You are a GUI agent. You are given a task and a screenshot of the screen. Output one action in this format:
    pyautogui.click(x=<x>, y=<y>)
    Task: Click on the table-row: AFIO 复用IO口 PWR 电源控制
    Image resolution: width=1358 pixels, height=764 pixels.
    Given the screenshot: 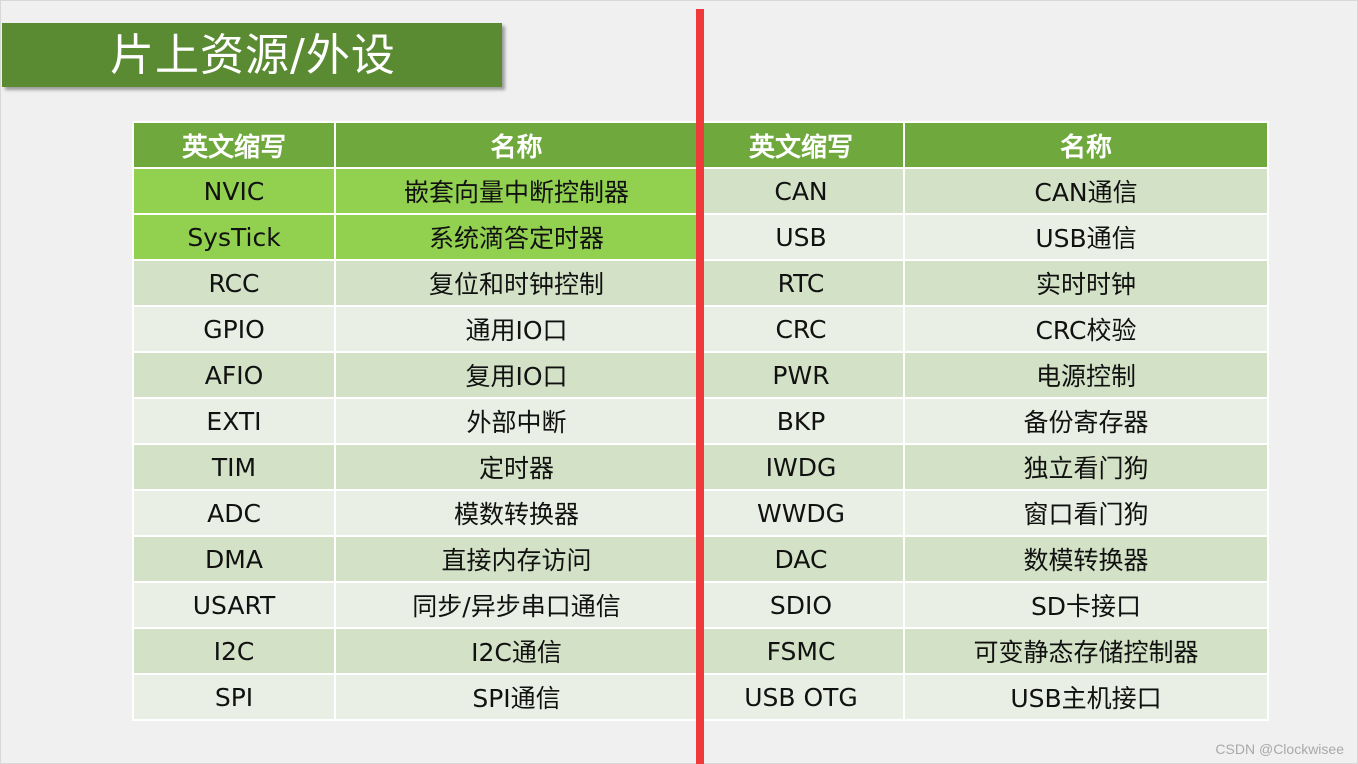 What is the action you would take?
    pyautogui.click(x=700, y=375)
    